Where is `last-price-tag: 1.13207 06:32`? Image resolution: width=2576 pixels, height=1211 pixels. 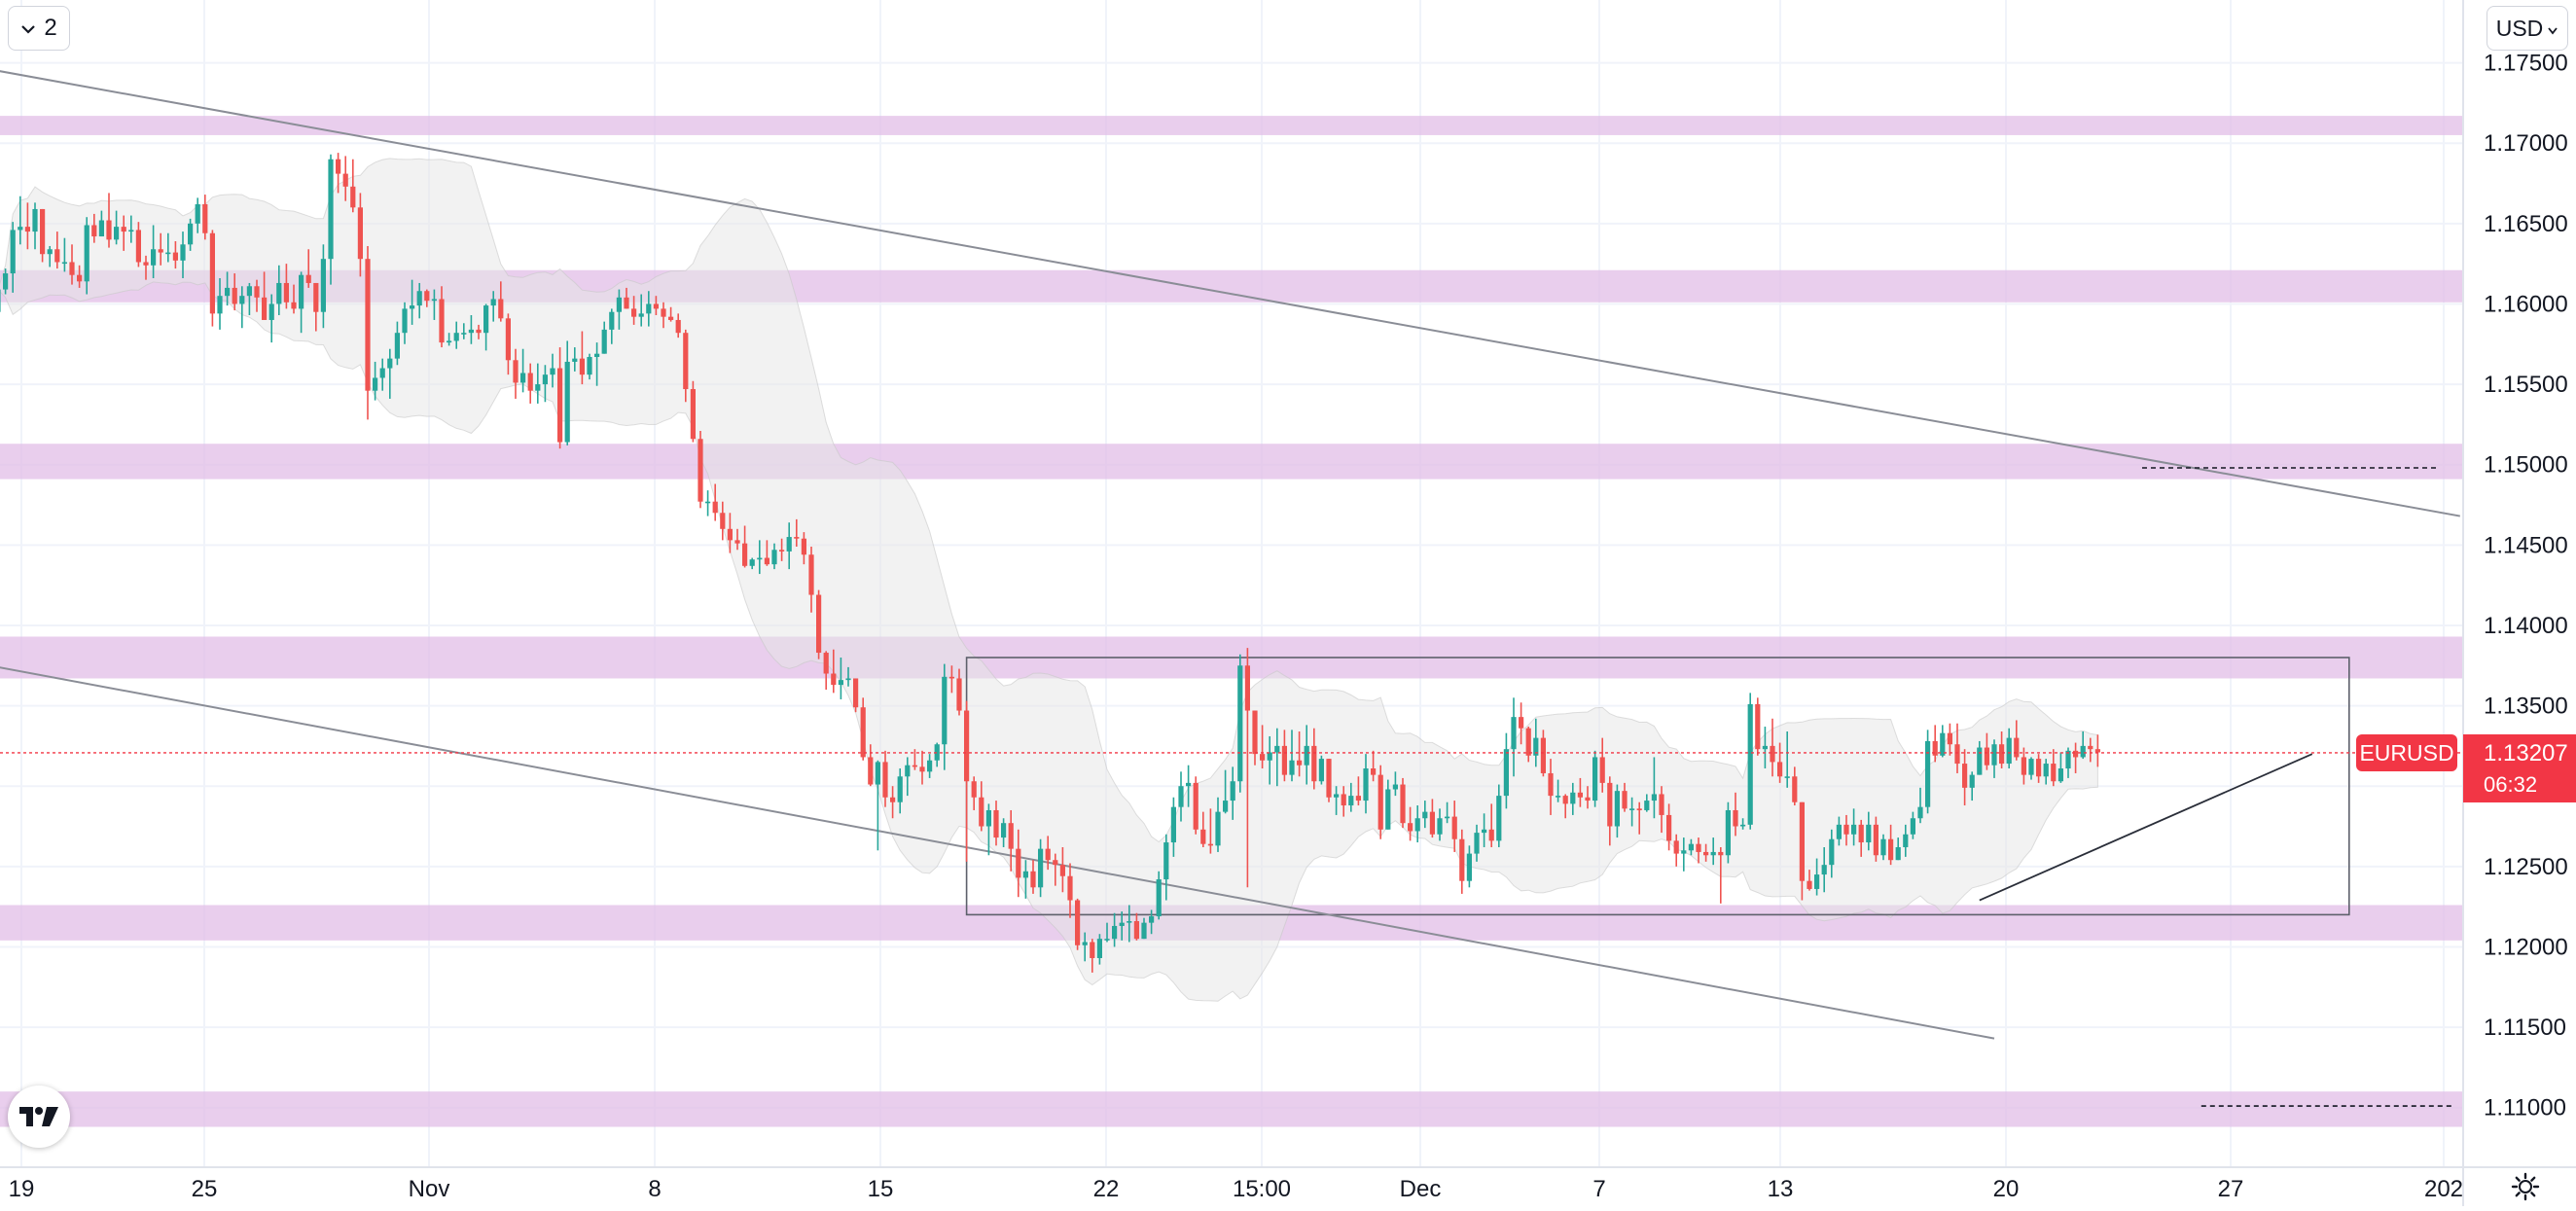
last-price-tag: 1.13207 06:32 is located at coordinates (2519, 767).